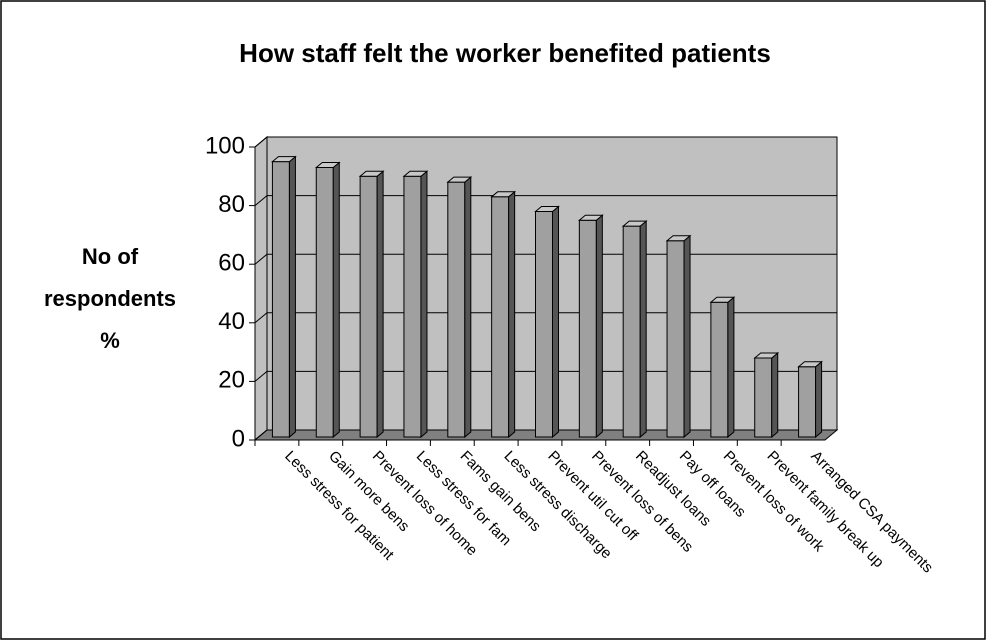 This screenshot has width=987, height=641. What do you see at coordinates (110, 340) in the screenshot?
I see `y-axis-label: %` at bounding box center [110, 340].